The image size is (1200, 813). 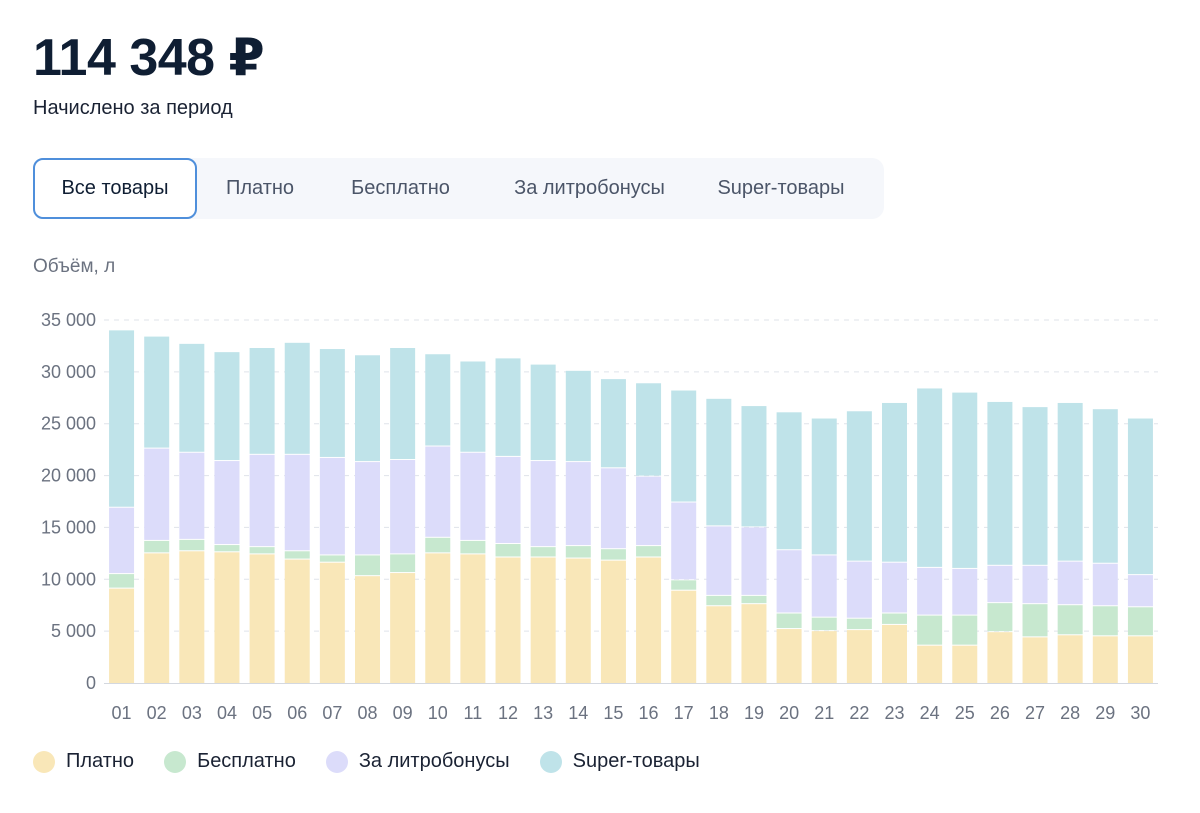 What do you see at coordinates (894, 713) in the screenshot?
I see `x-tick-label: 23` at bounding box center [894, 713].